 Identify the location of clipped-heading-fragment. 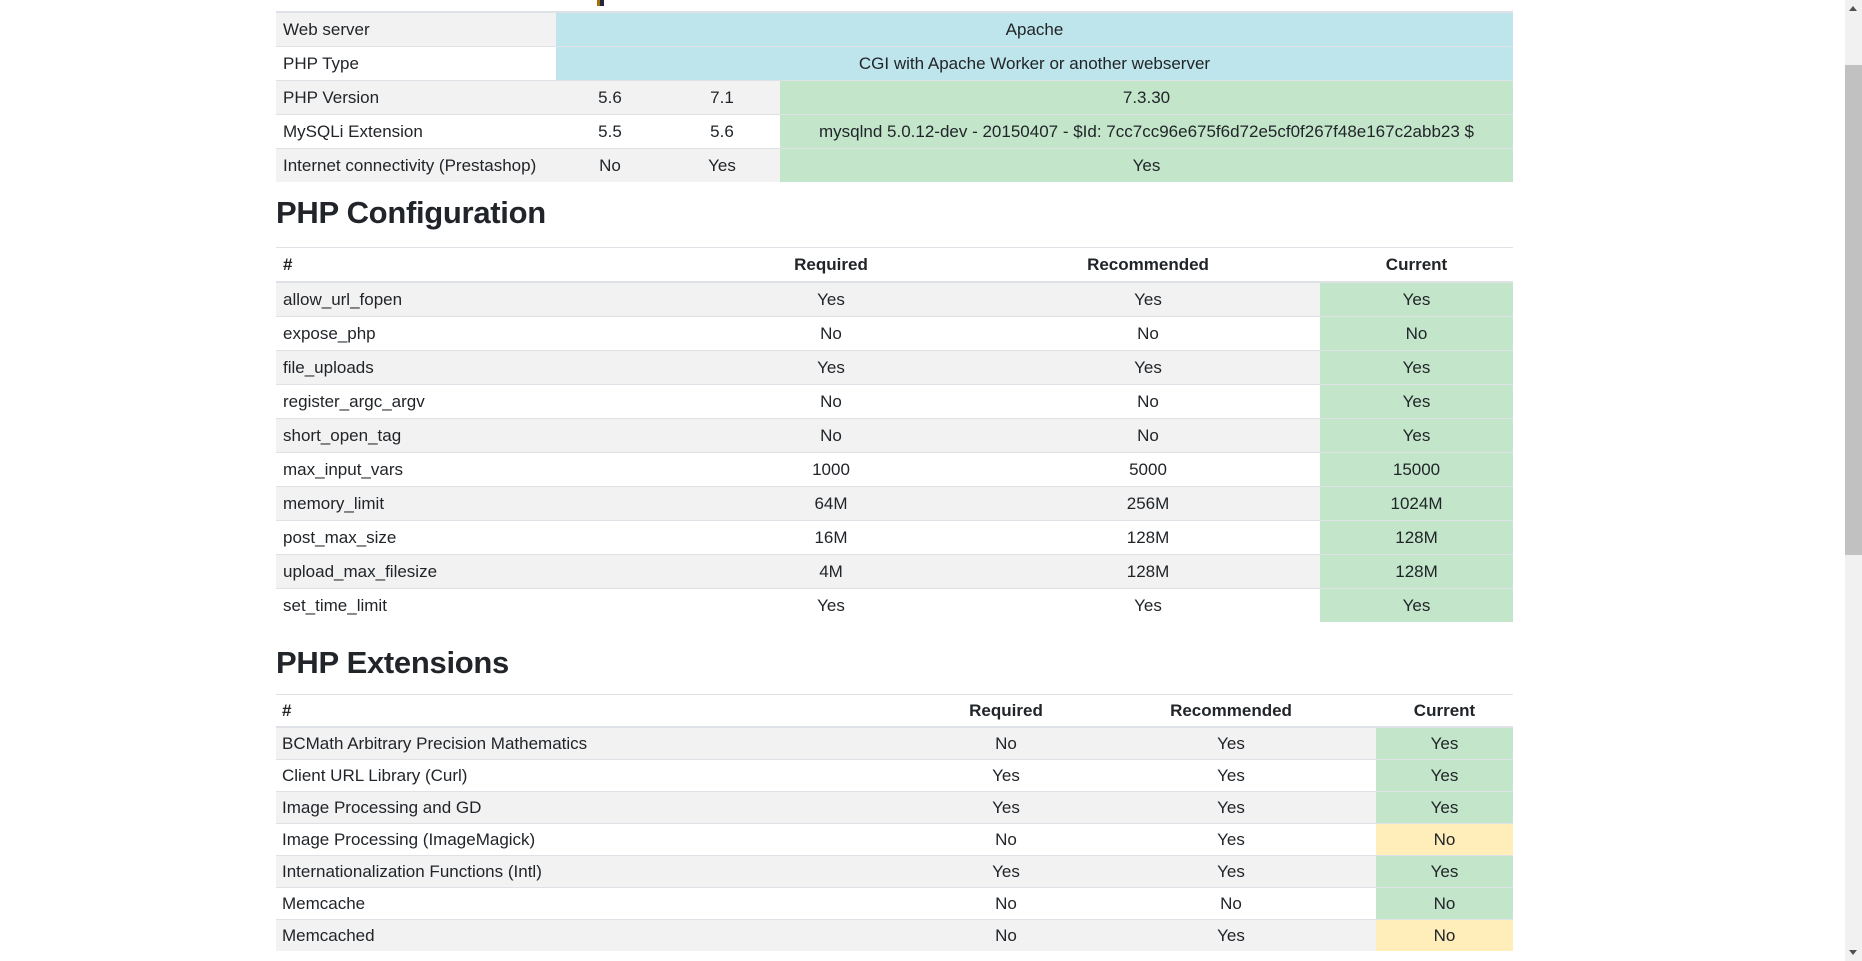
(600, 3).